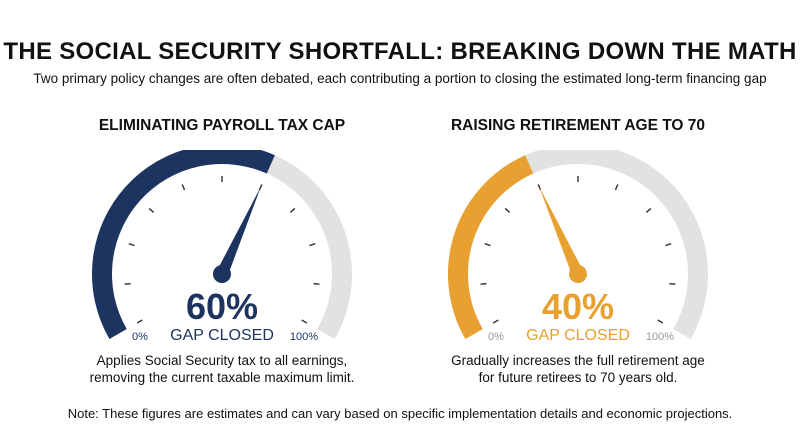 This screenshot has width=800, height=447. Describe the element at coordinates (578, 125) in the screenshot. I see `gauge-title-retirement-age: RAISING RETIREMENT AGE TO 70` at that location.